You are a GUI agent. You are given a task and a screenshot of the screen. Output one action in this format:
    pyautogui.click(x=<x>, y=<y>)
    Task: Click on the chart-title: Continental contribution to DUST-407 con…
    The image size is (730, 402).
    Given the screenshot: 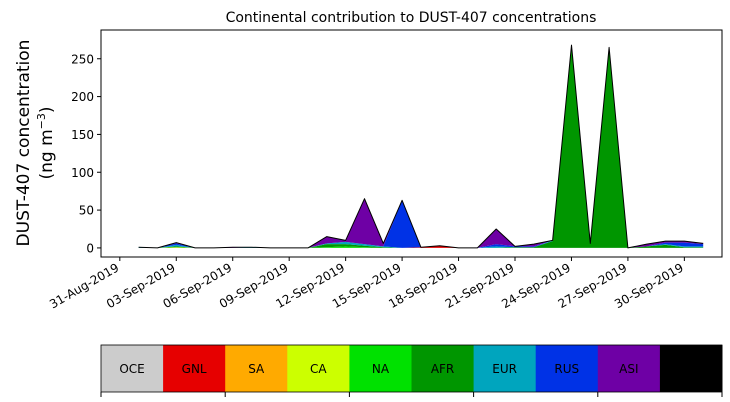 What is the action you would take?
    pyautogui.click(x=411, y=18)
    